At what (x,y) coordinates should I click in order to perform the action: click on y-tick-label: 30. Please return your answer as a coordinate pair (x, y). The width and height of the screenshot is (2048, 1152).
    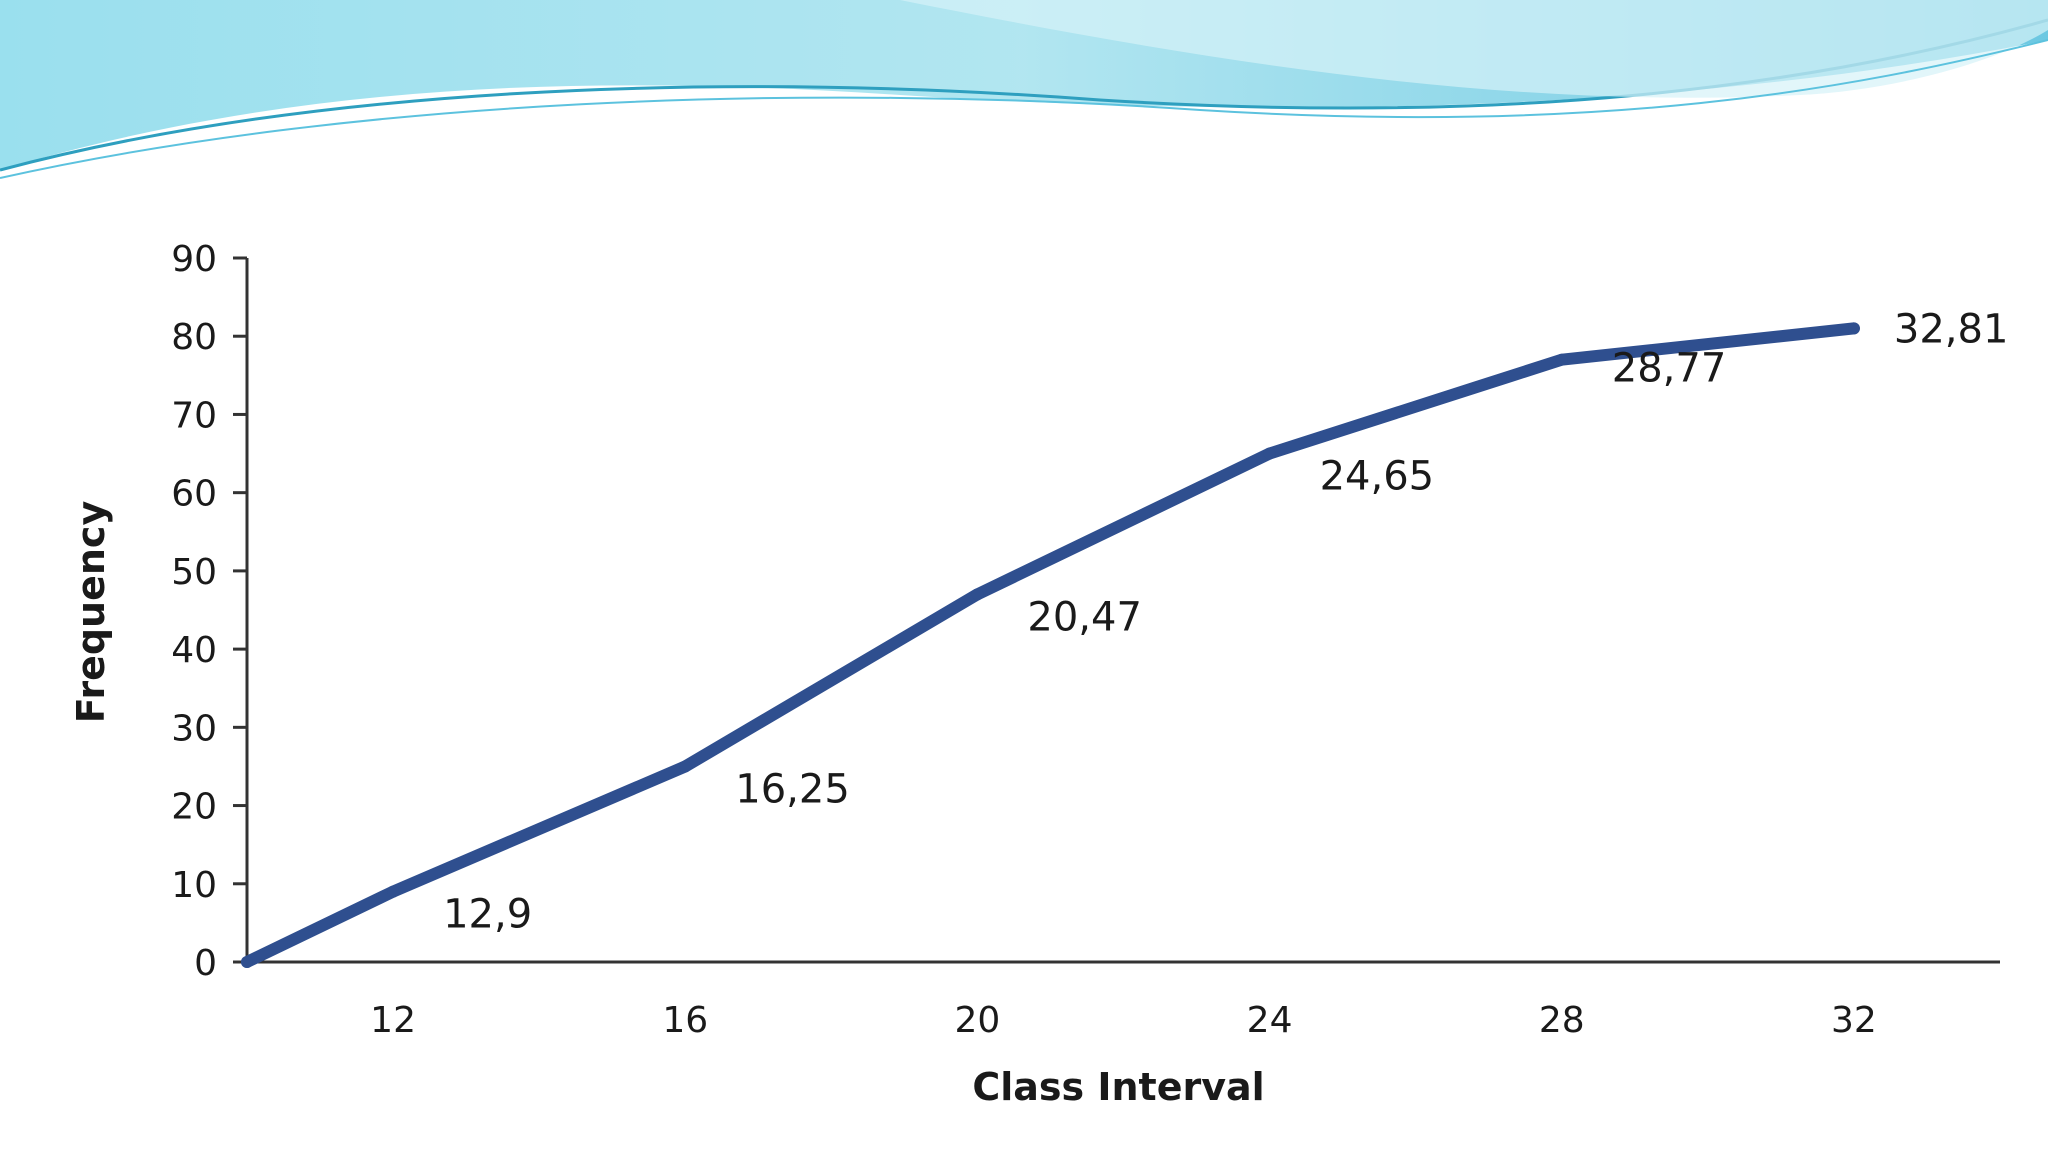
    Looking at the image, I should click on (194, 728).